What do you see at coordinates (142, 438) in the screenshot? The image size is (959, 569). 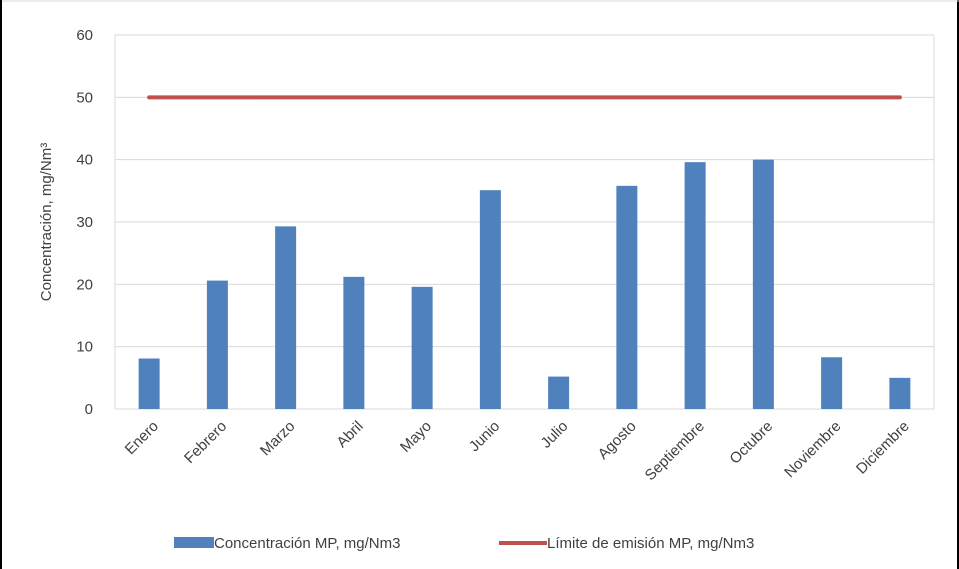 I see `x-tick-label: Enero` at bounding box center [142, 438].